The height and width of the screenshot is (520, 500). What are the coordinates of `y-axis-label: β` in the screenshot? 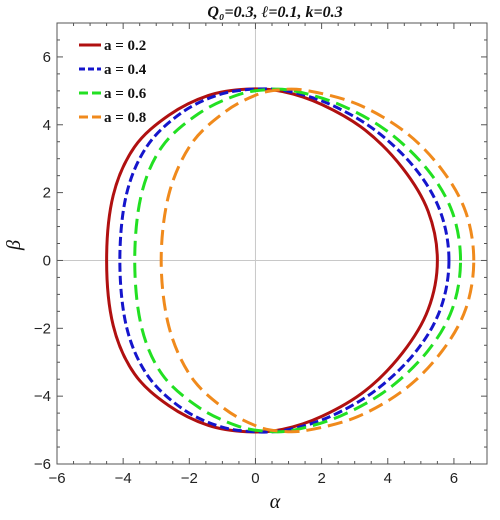 It's located at (14, 245).